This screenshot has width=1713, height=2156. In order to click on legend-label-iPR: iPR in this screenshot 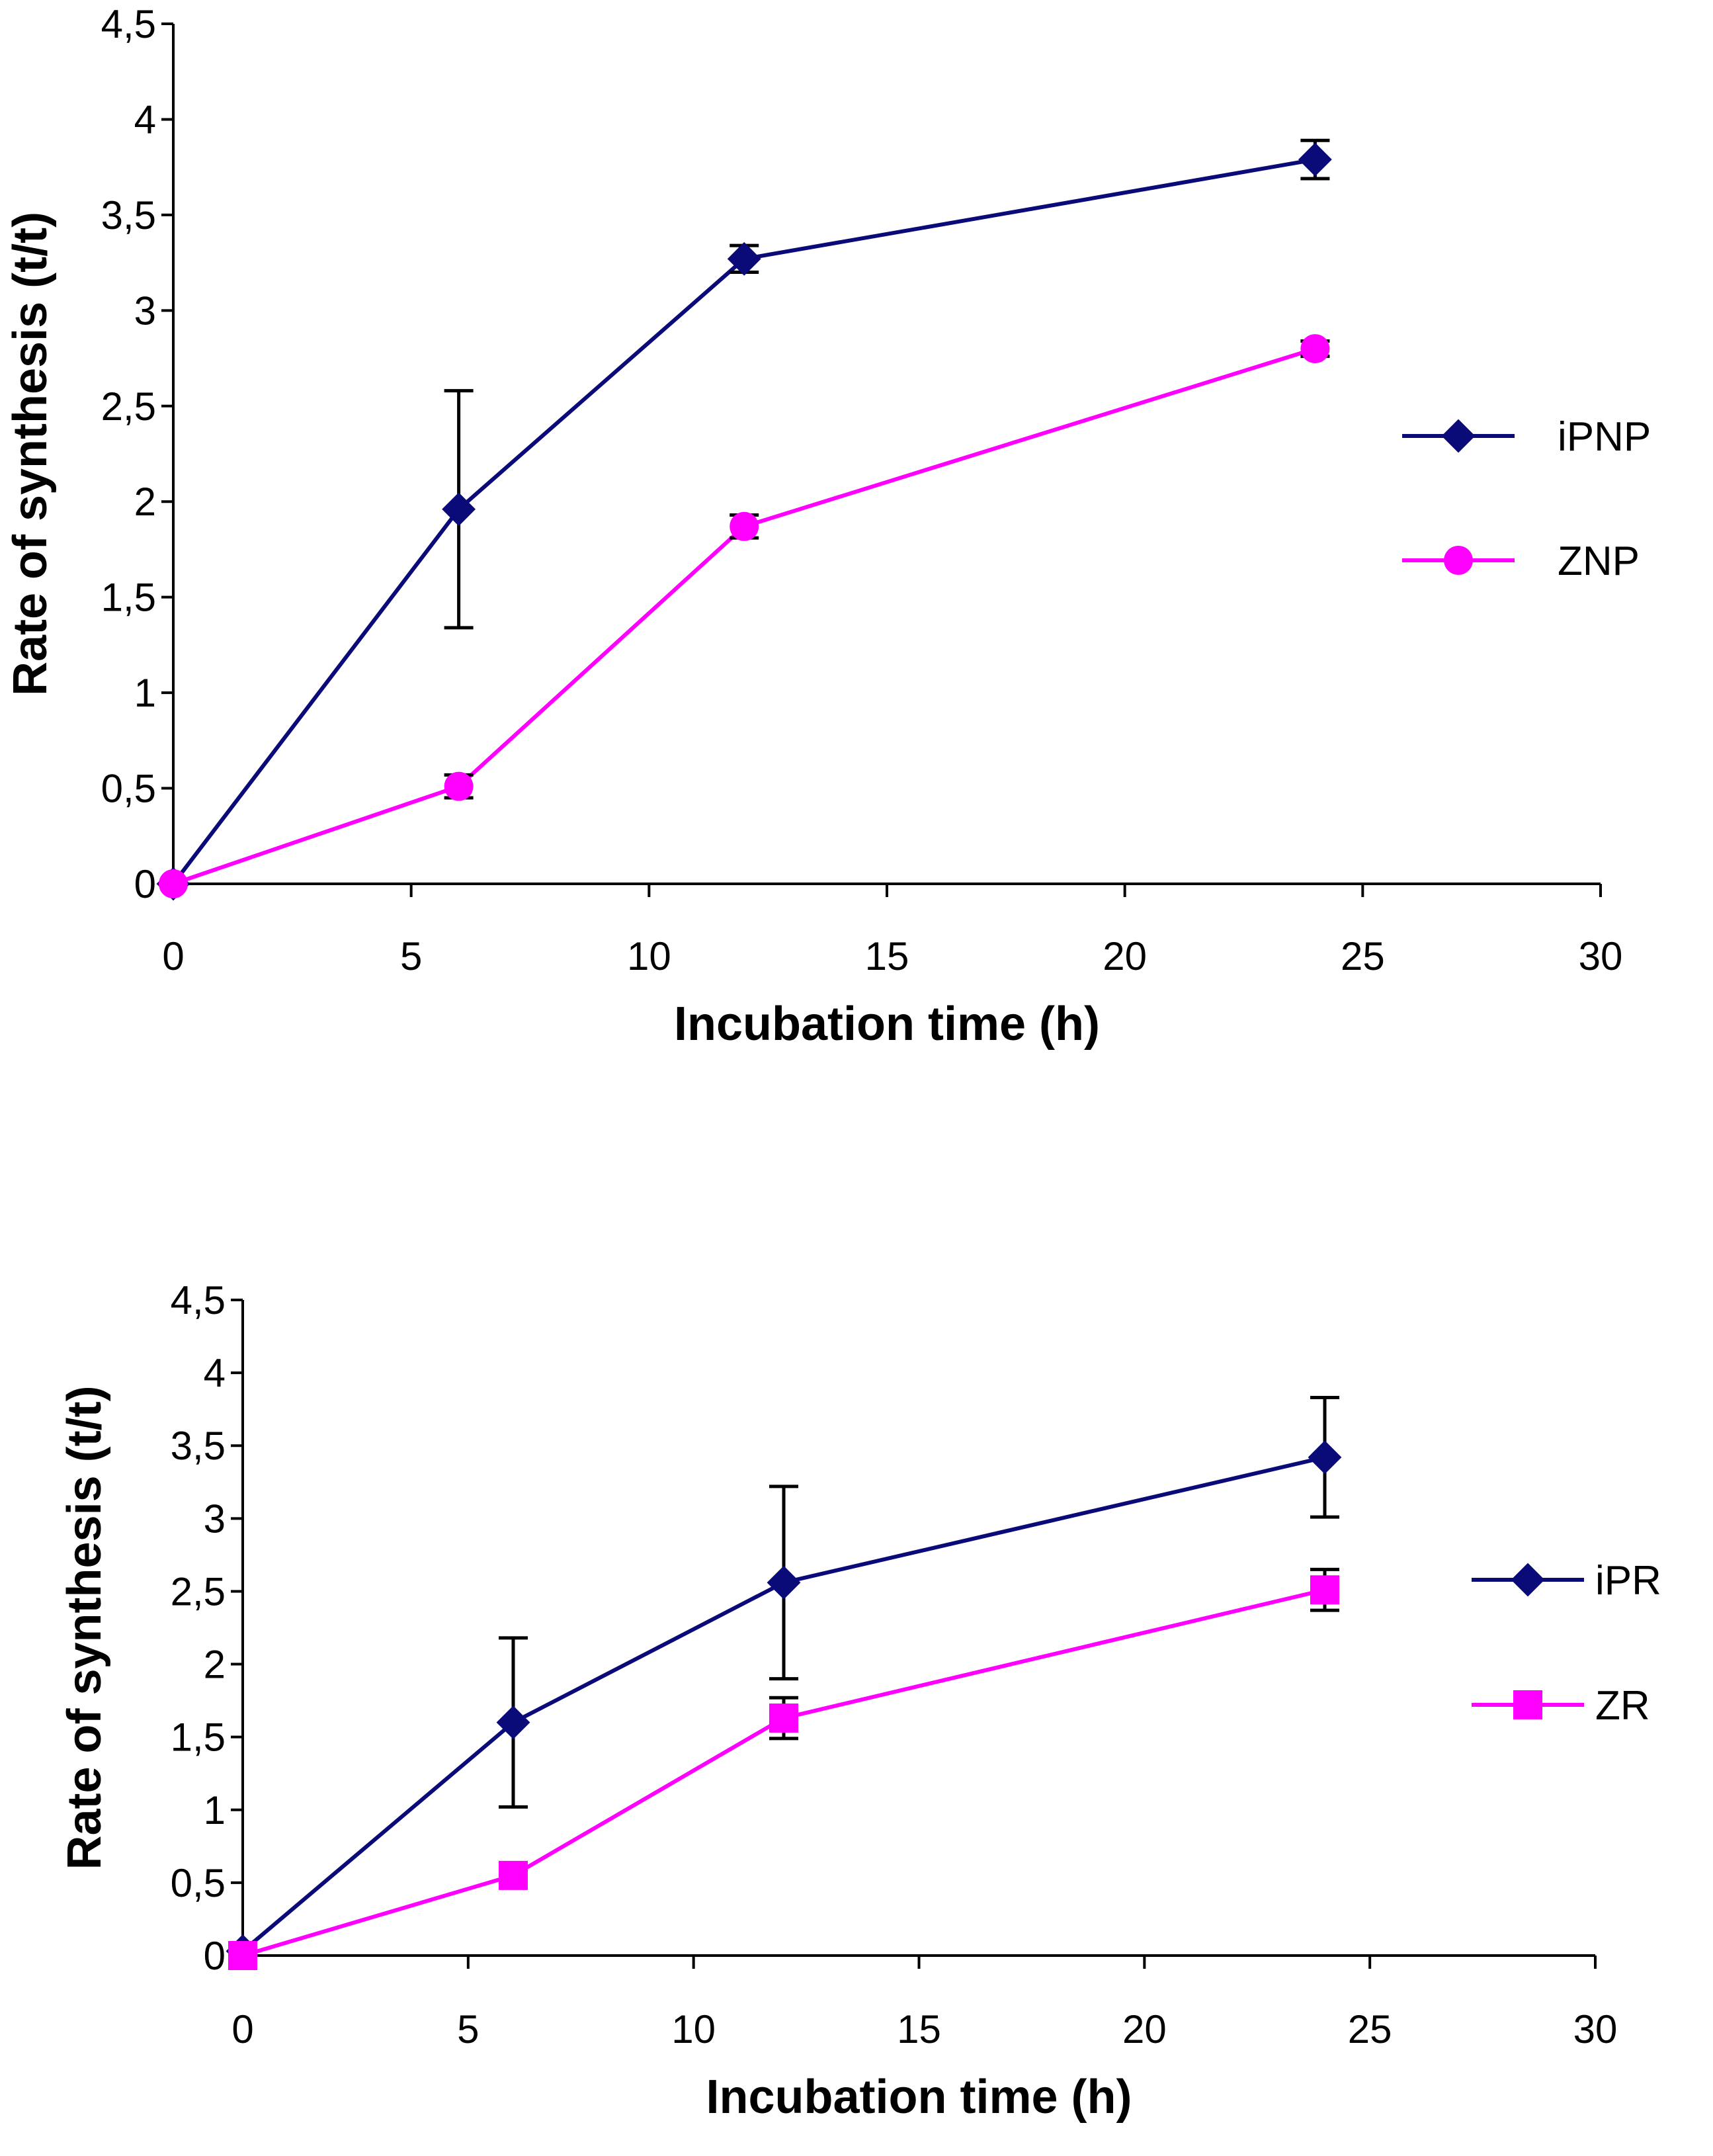, I will do `click(1628, 1581)`.